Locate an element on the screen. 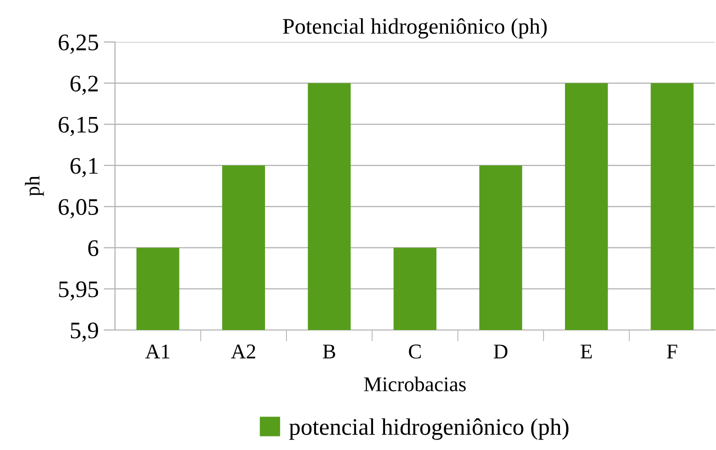 The width and height of the screenshot is (716, 450). x-tick-label: B is located at coordinates (329, 351).